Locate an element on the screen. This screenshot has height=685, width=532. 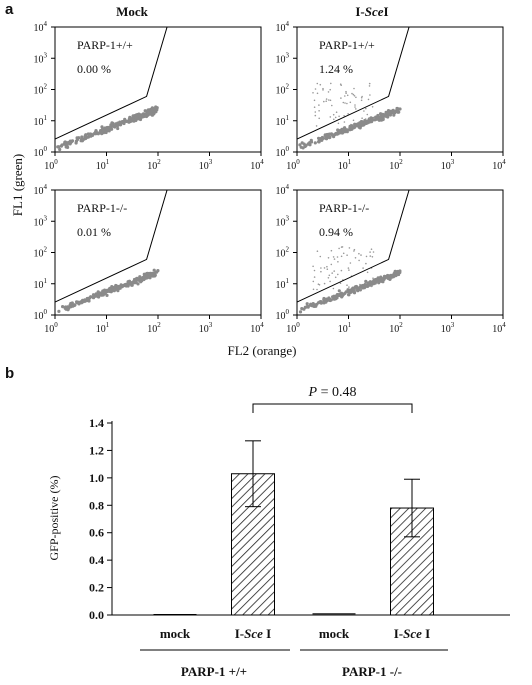
x-tick-label: 10¹ is located at coordinates (103, 165).